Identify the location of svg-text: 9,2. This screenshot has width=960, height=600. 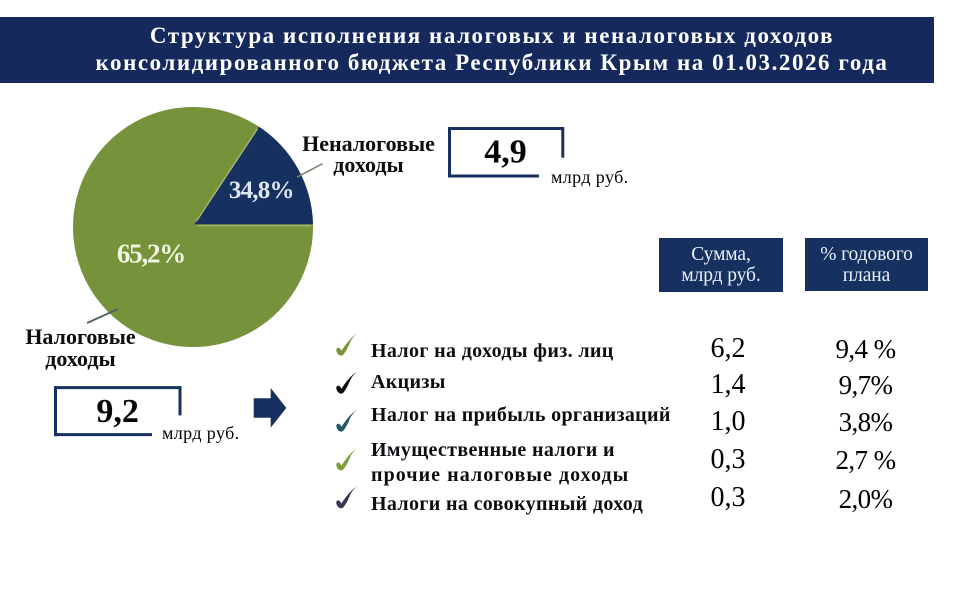
(117, 411).